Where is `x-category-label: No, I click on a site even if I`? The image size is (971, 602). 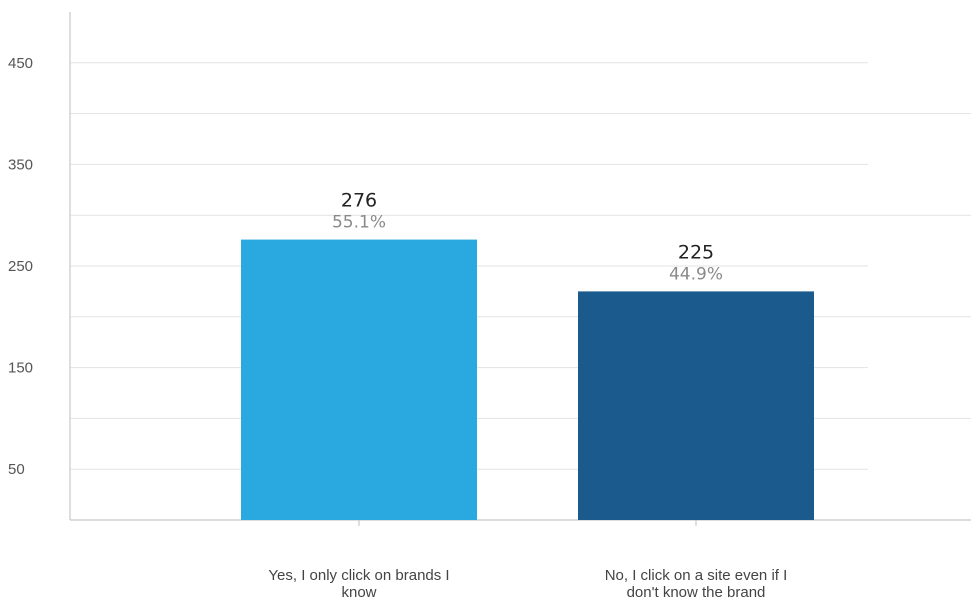
x-category-label: No, I click on a site even if I is located at coordinates (696, 575).